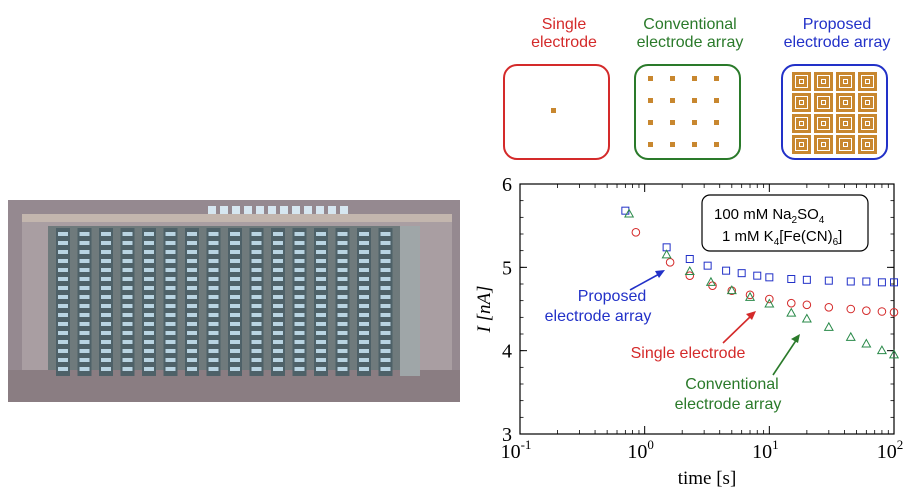 The width and height of the screenshot is (911, 494). What do you see at coordinates (612, 296) in the screenshot?
I see `label-proposed-line1: Proposed` at bounding box center [612, 296].